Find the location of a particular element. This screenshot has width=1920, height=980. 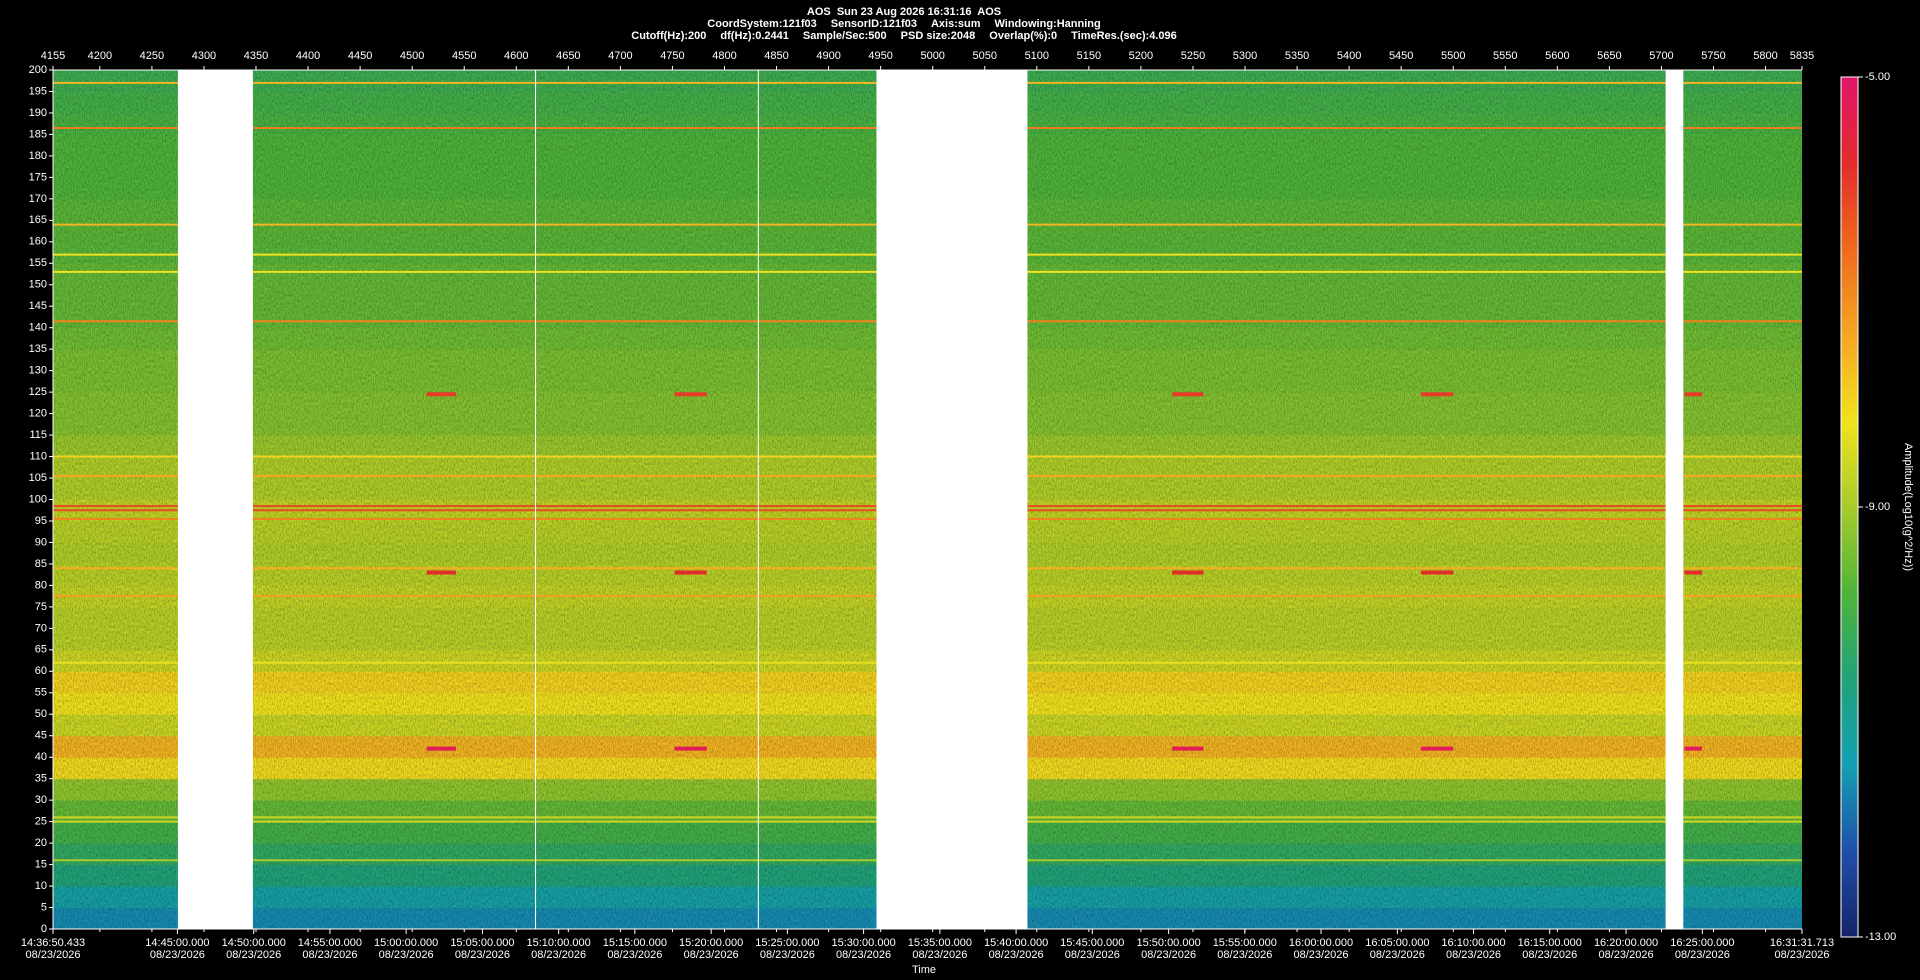

y-tick-label: 130 is located at coordinates (38, 371).